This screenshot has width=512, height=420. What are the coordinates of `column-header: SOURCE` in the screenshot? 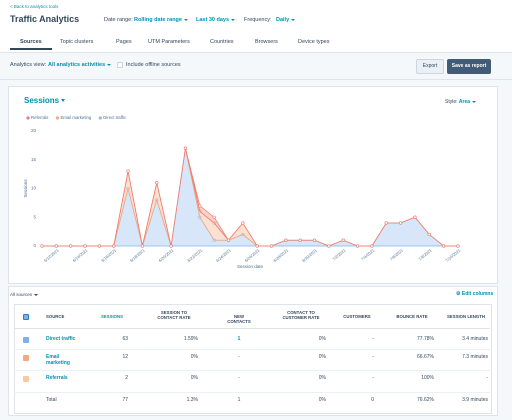 It's located at (55, 316).